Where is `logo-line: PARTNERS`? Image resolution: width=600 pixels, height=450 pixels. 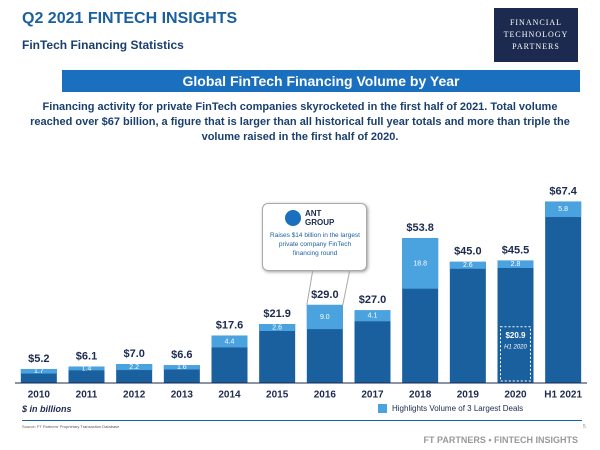
logo-line: PARTNERS is located at coordinates (536, 46).